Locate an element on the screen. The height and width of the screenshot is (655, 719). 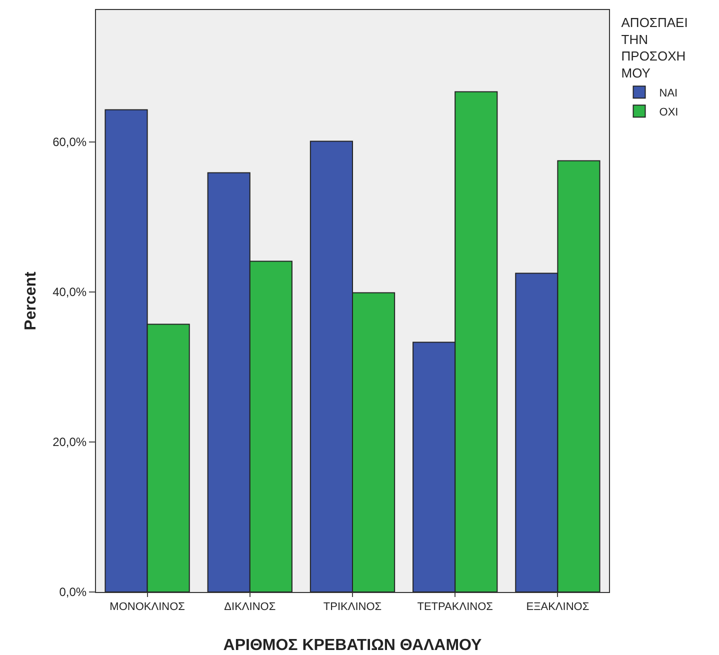
x-tick-label: ΔΙΚΛΙΝΟΣ is located at coordinates (250, 607).